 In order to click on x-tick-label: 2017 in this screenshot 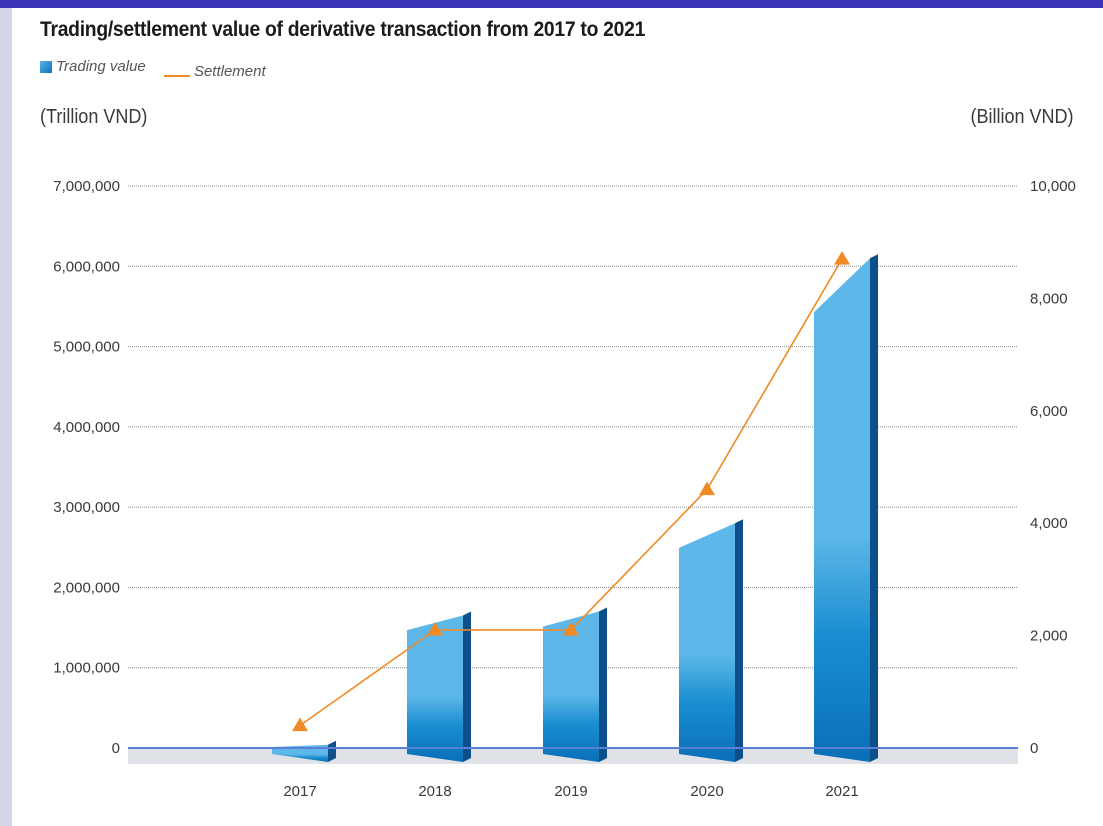, I will do `click(299, 791)`.